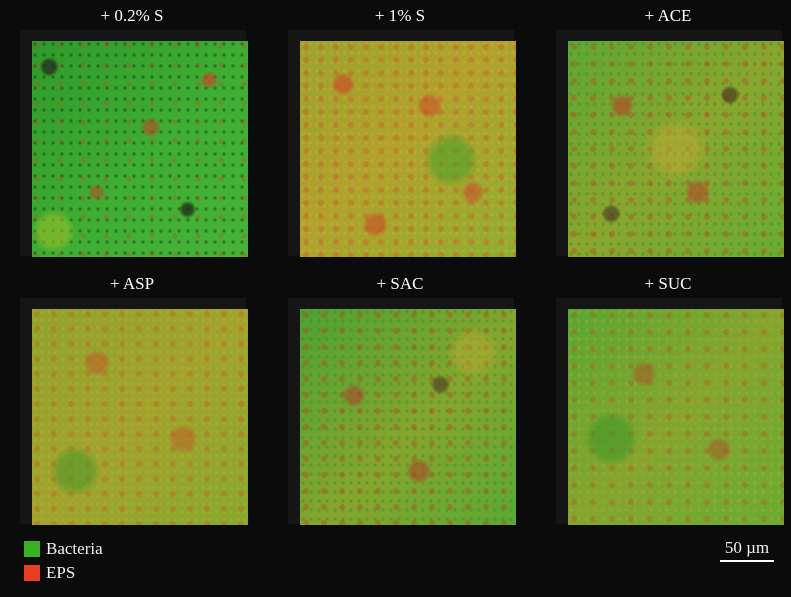 Image resolution: width=791 pixels, height=597 pixels. I want to click on panel-1-percent-s: + 1% S, so click(400, 129).